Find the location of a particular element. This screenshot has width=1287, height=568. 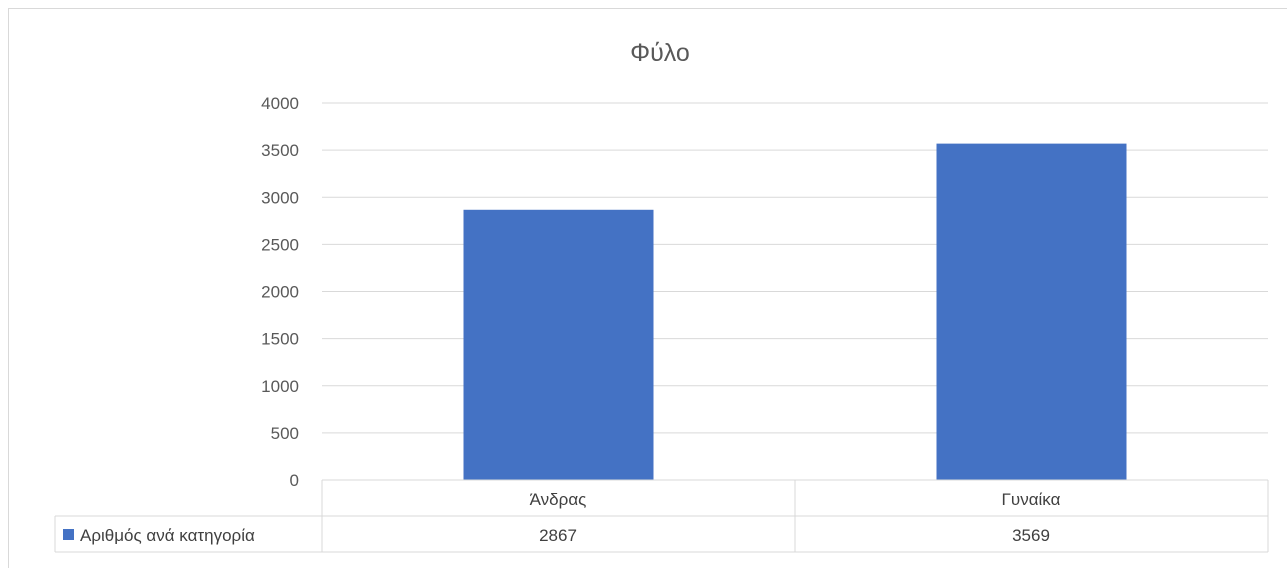

y-tick-label: 1000 is located at coordinates (280, 386).